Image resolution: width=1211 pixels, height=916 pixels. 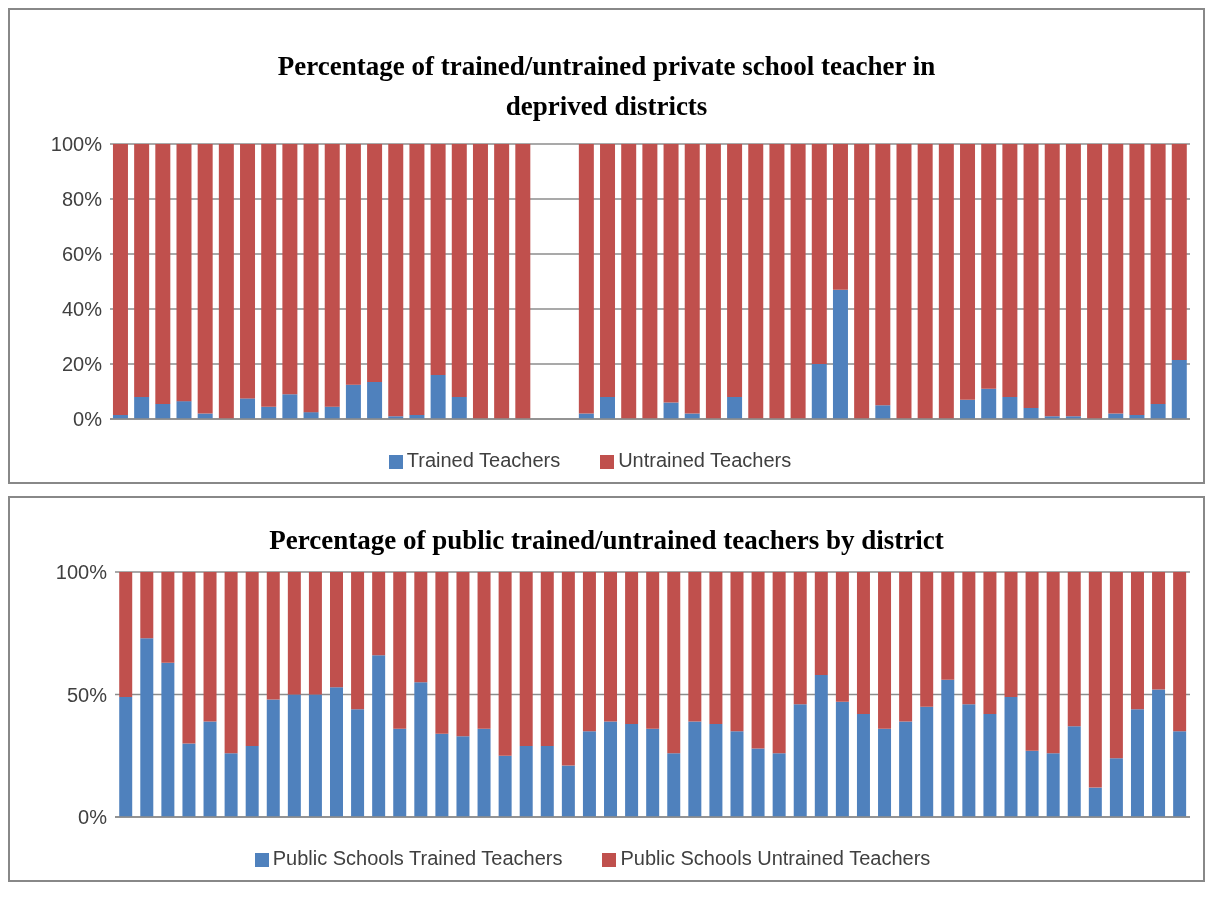 I want to click on legend-label: Public Schools Untrained Teachers, so click(x=775, y=858).